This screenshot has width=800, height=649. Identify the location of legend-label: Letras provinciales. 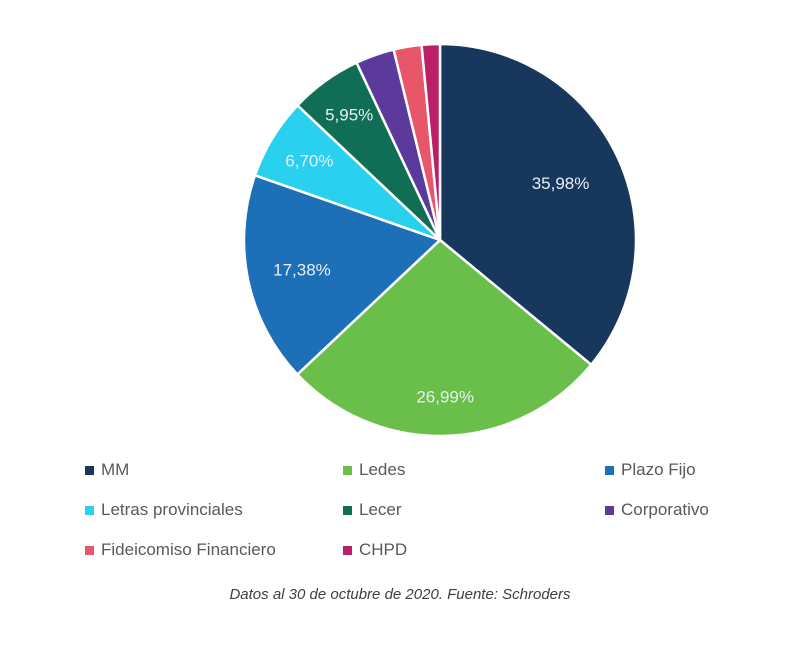
(172, 509).